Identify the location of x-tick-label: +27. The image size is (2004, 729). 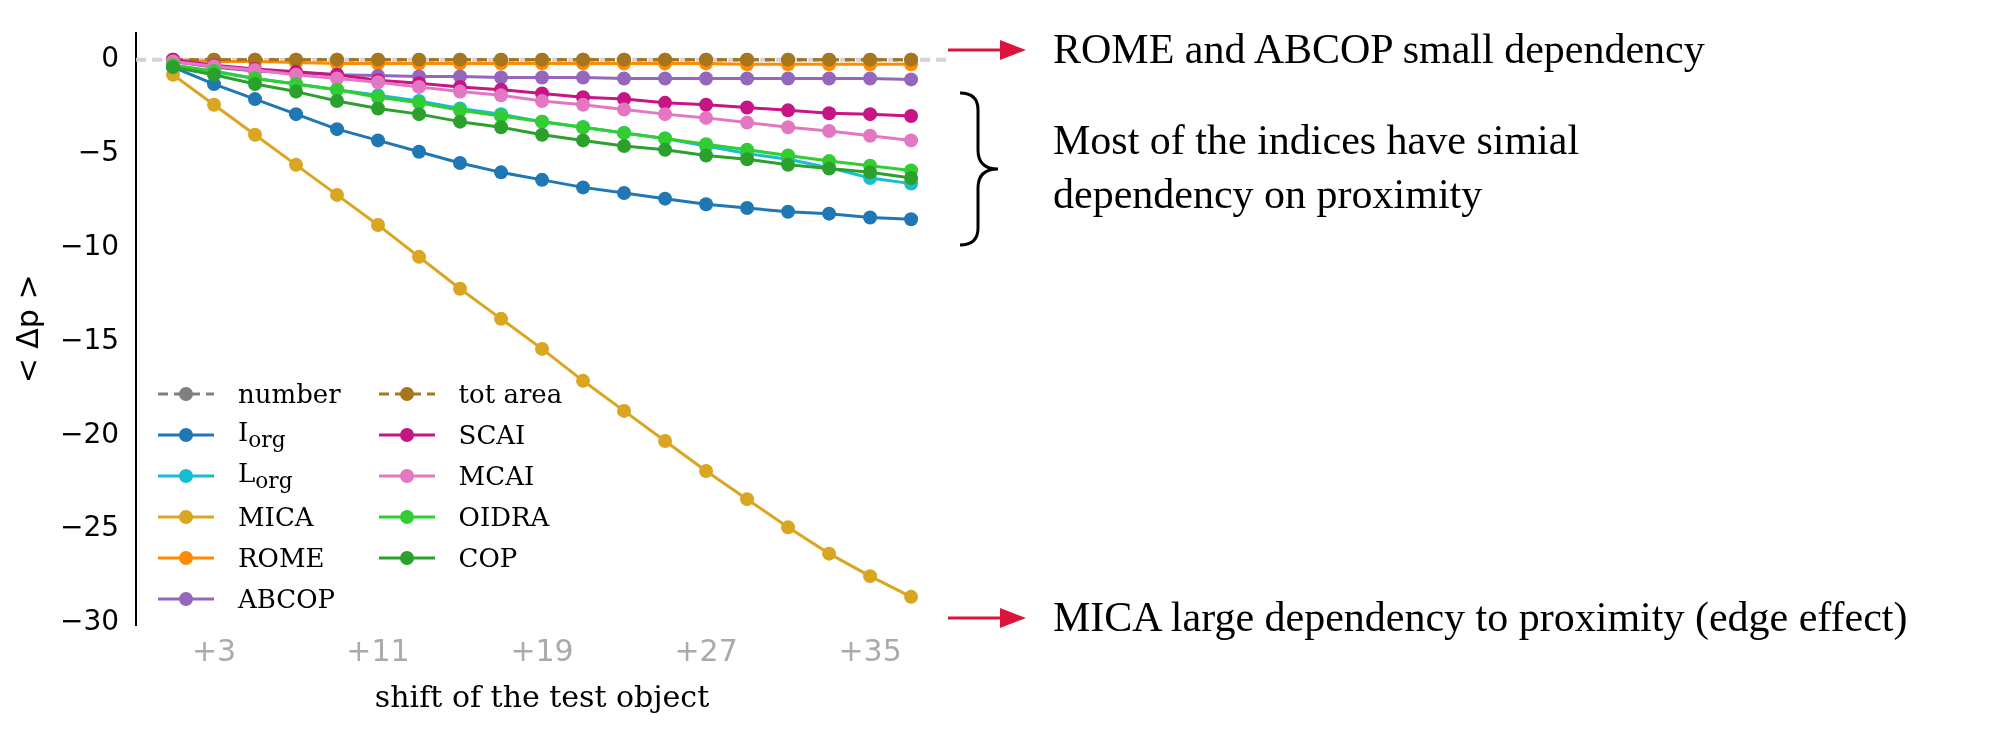
(706, 650).